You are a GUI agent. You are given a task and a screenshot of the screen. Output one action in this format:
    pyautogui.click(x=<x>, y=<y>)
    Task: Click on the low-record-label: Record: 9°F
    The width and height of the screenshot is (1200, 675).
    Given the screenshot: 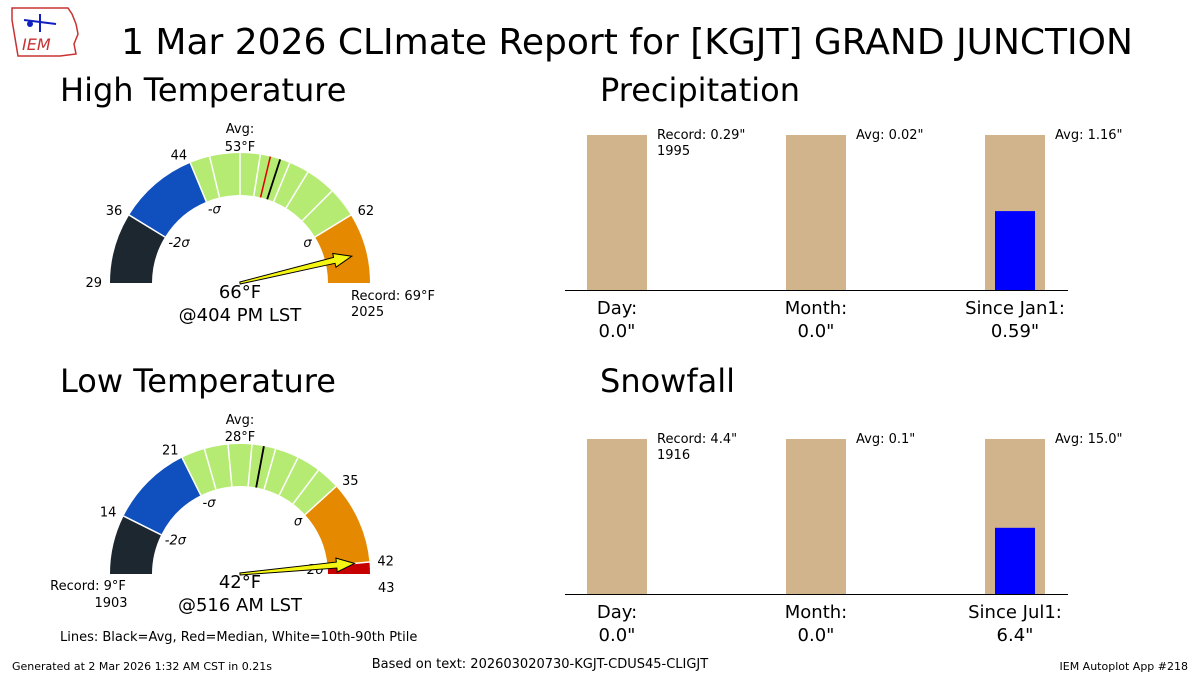 What is the action you would take?
    pyautogui.click(x=88, y=586)
    